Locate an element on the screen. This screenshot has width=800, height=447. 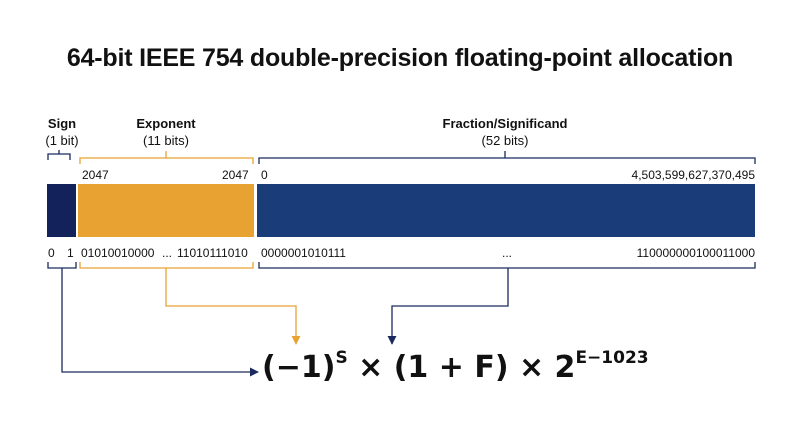
fraction-label: Fraction/Significand is located at coordinates (505, 123).